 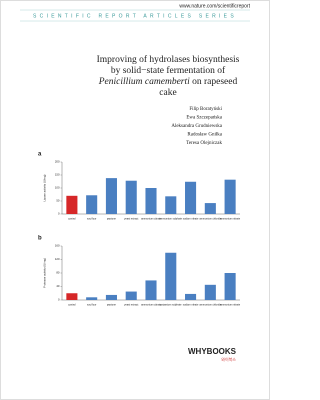 I want to click on author: Ewa Szczepańska, so click(x=204, y=118).